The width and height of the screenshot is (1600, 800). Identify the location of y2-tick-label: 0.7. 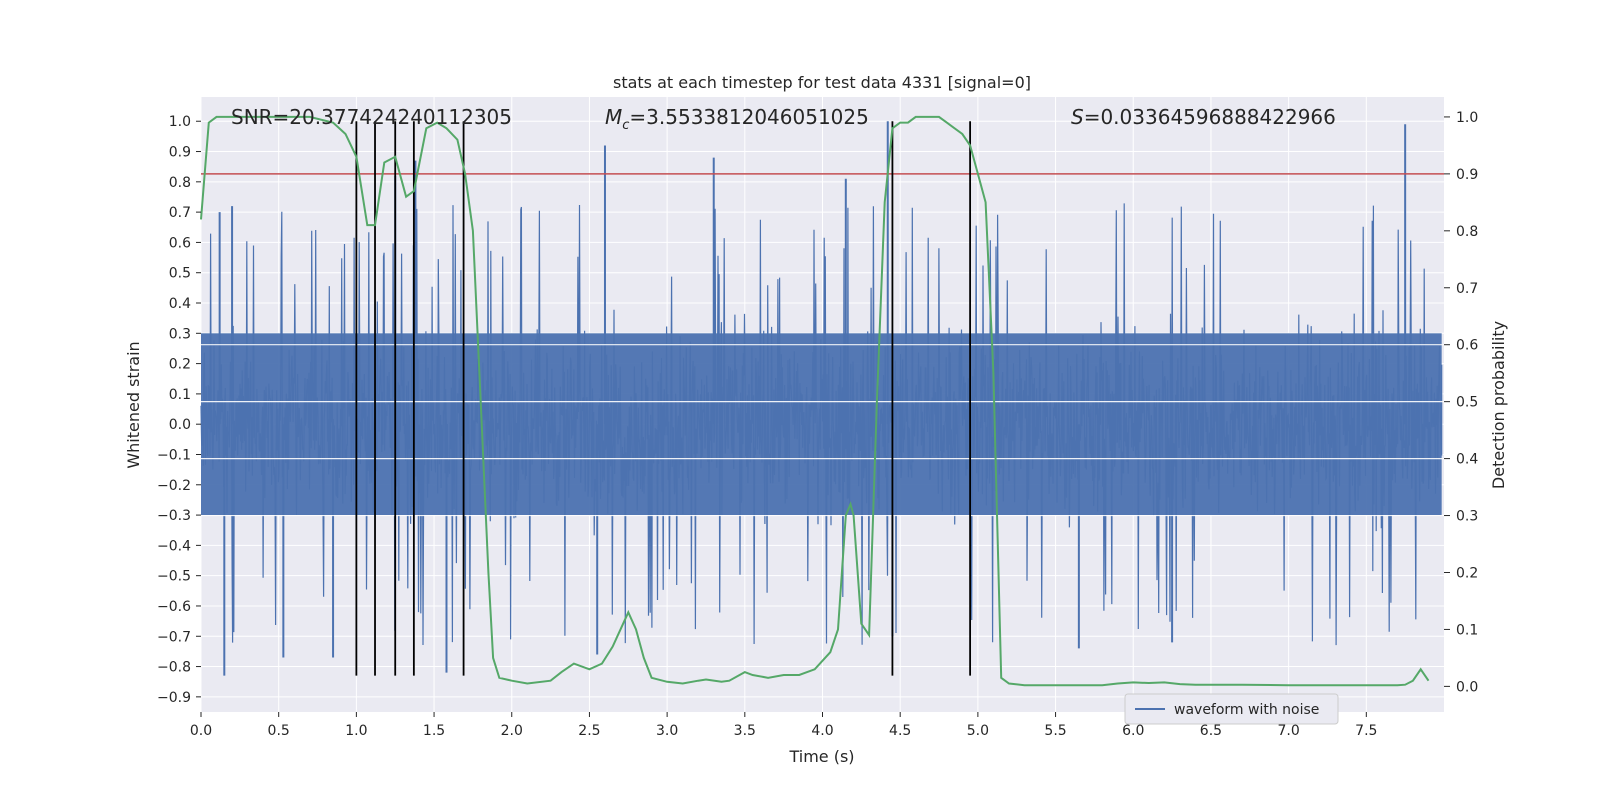
(1467, 289).